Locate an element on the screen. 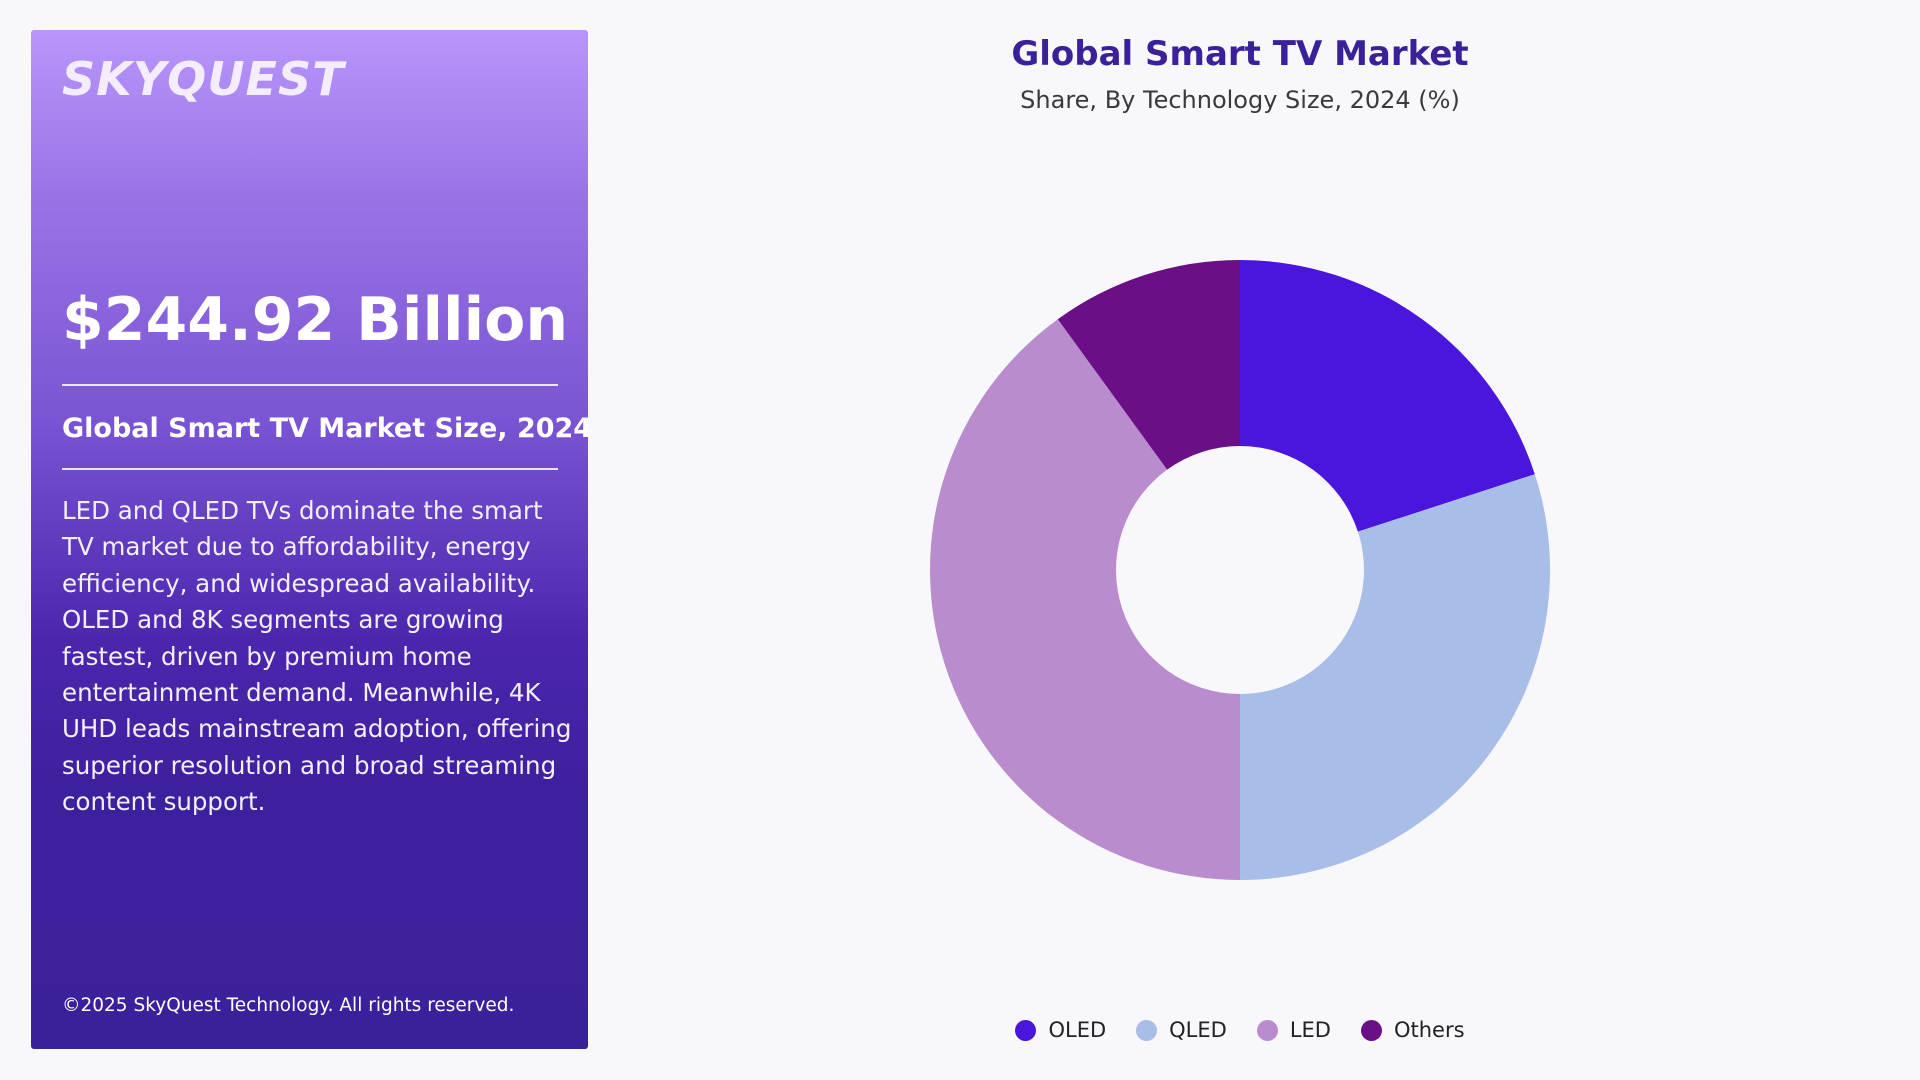 Image resolution: width=1920 pixels, height=1080 pixels. chart-legend: OLED QLED LED Others is located at coordinates (1240, 1030).